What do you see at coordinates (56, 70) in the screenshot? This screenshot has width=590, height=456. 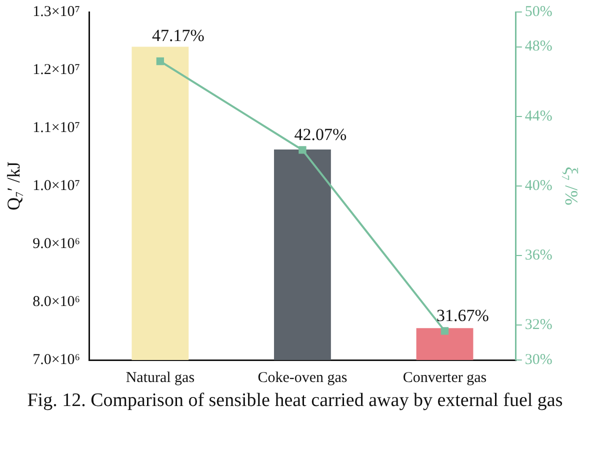 I see `y-tick-label: 1.2×10⁷` at bounding box center [56, 70].